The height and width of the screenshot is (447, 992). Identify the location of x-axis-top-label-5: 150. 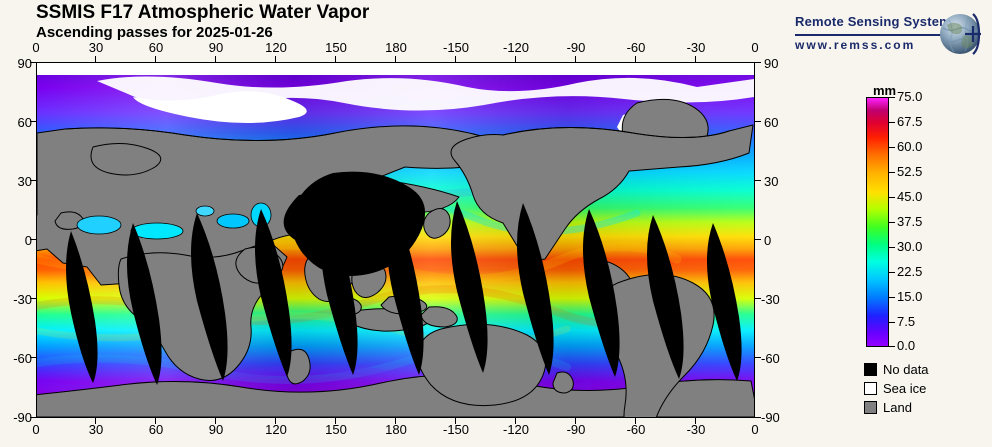
(336, 47).